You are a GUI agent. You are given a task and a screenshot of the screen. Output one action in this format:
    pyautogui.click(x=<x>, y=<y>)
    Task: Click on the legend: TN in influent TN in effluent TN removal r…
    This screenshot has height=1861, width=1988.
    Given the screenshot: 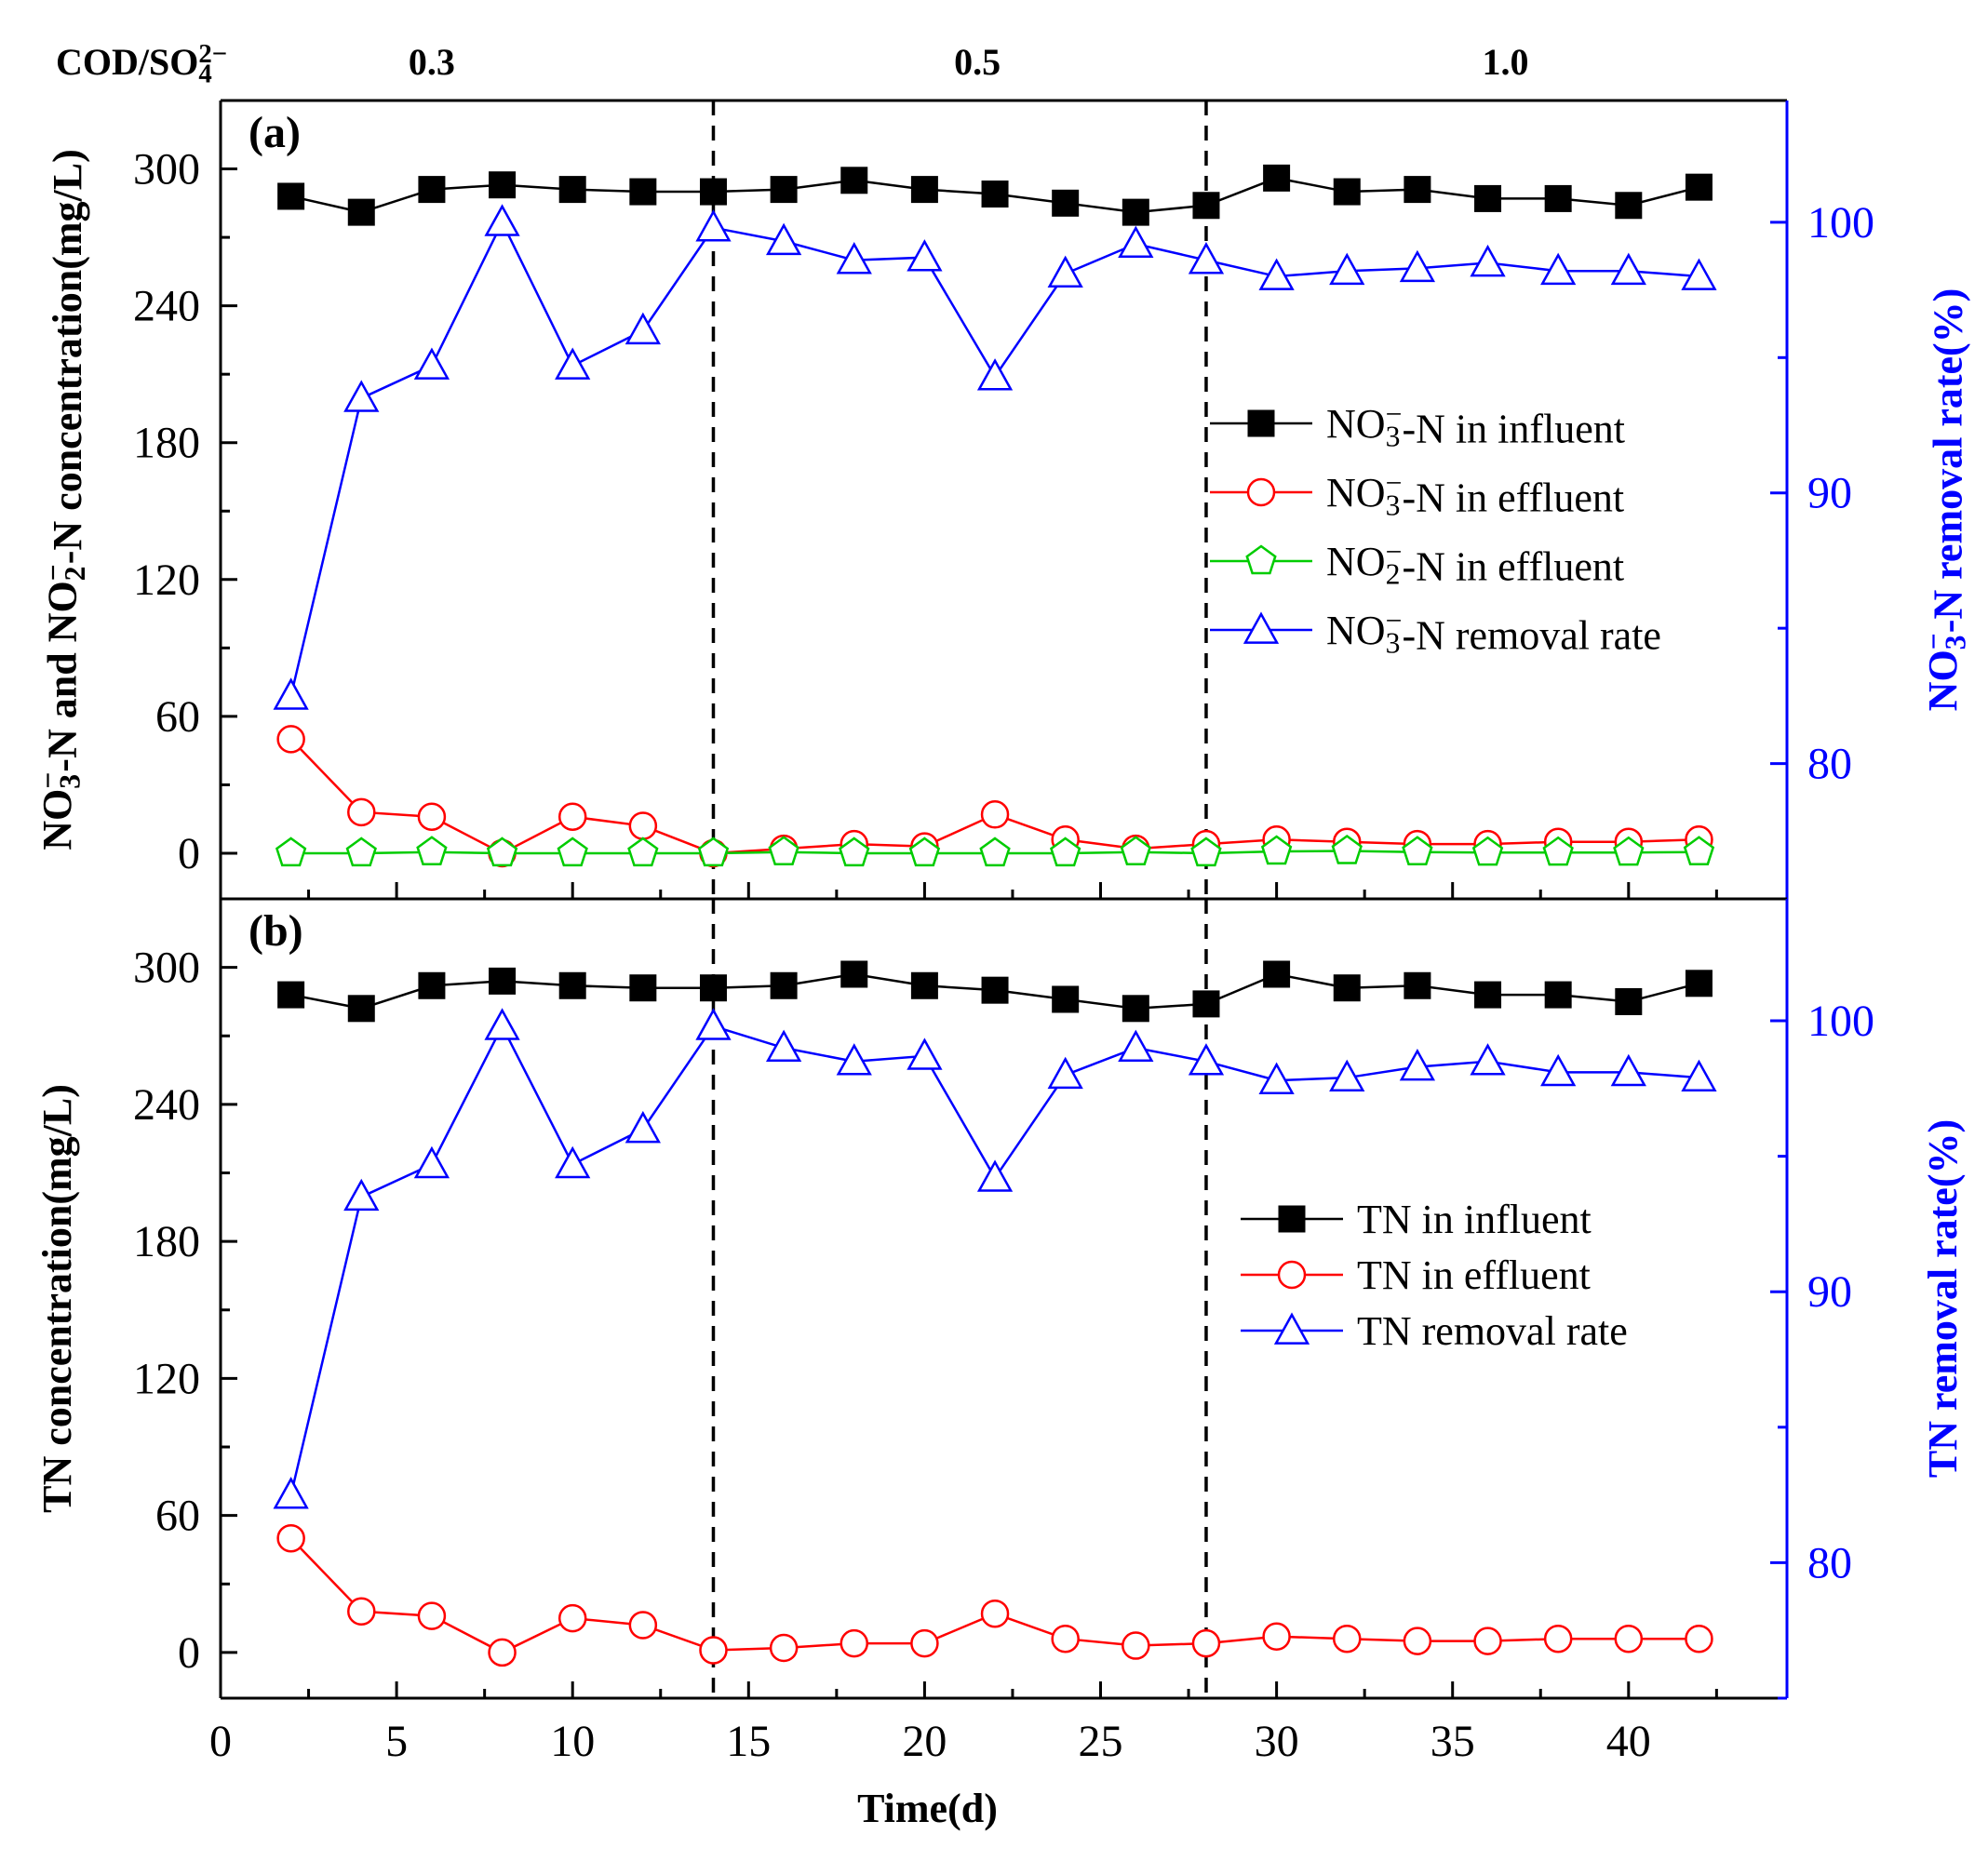 What is the action you would take?
    pyautogui.click(x=1434, y=1275)
    